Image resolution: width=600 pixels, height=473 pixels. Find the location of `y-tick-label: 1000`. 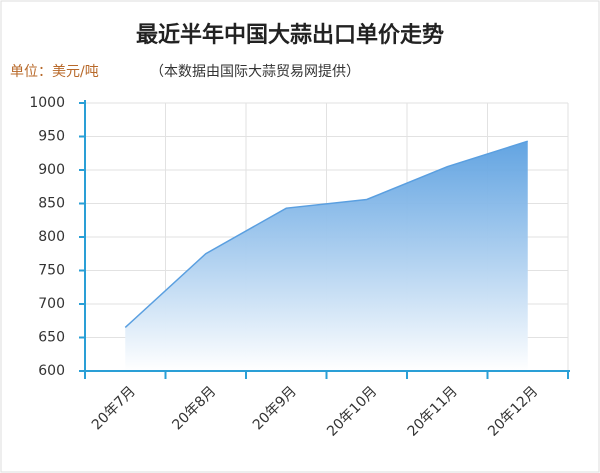

y-tick-label: 1000 is located at coordinates (47, 103).